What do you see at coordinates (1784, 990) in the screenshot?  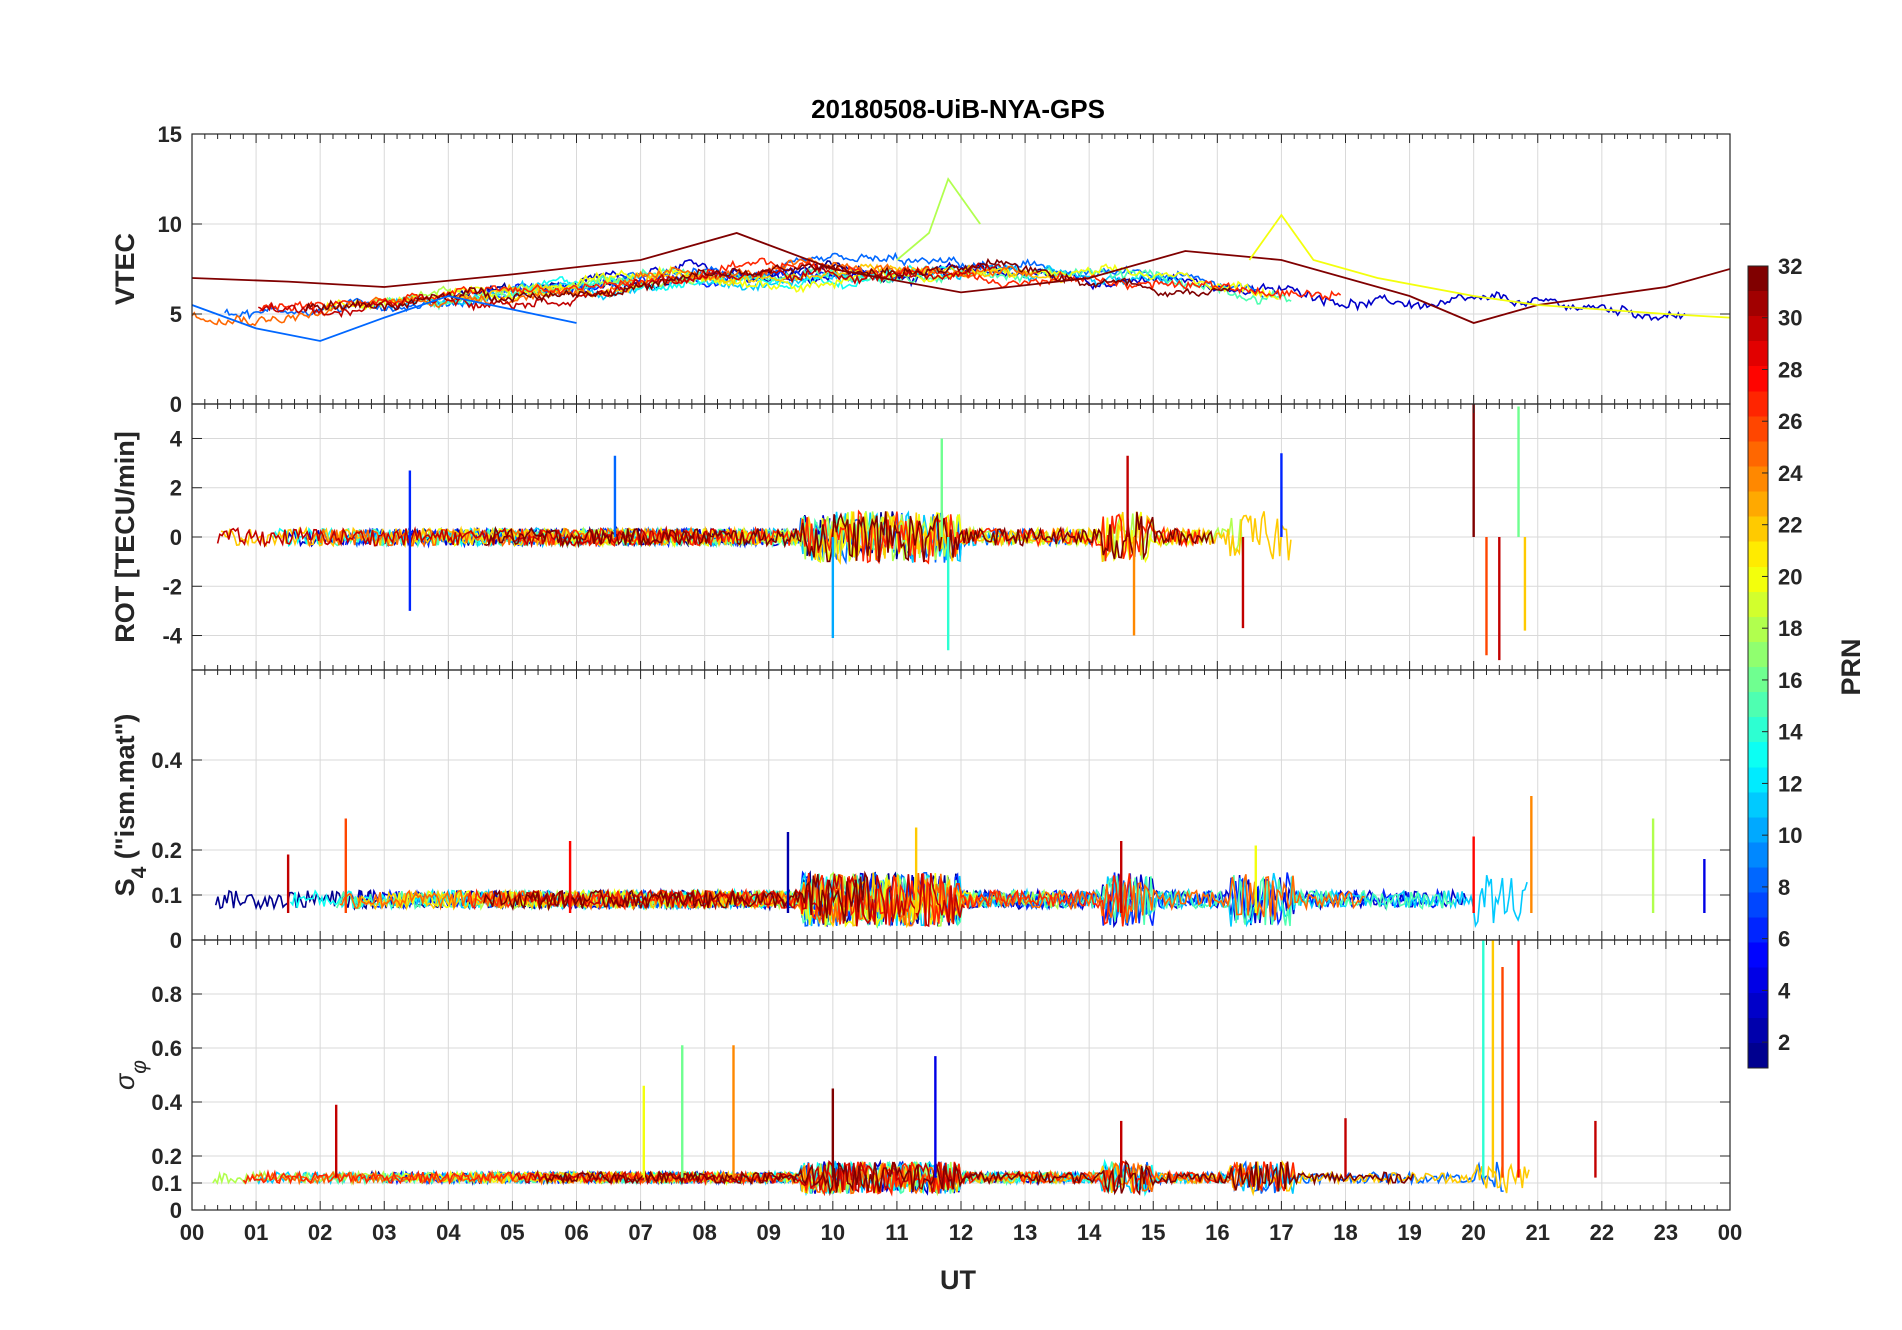 I see `colorbar-tick-label: 4` at bounding box center [1784, 990].